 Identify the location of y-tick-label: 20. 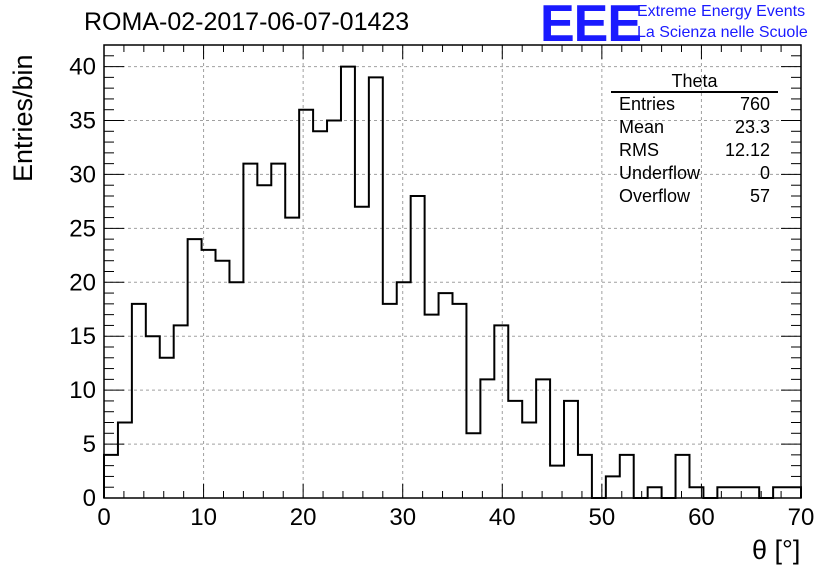
(82, 282).